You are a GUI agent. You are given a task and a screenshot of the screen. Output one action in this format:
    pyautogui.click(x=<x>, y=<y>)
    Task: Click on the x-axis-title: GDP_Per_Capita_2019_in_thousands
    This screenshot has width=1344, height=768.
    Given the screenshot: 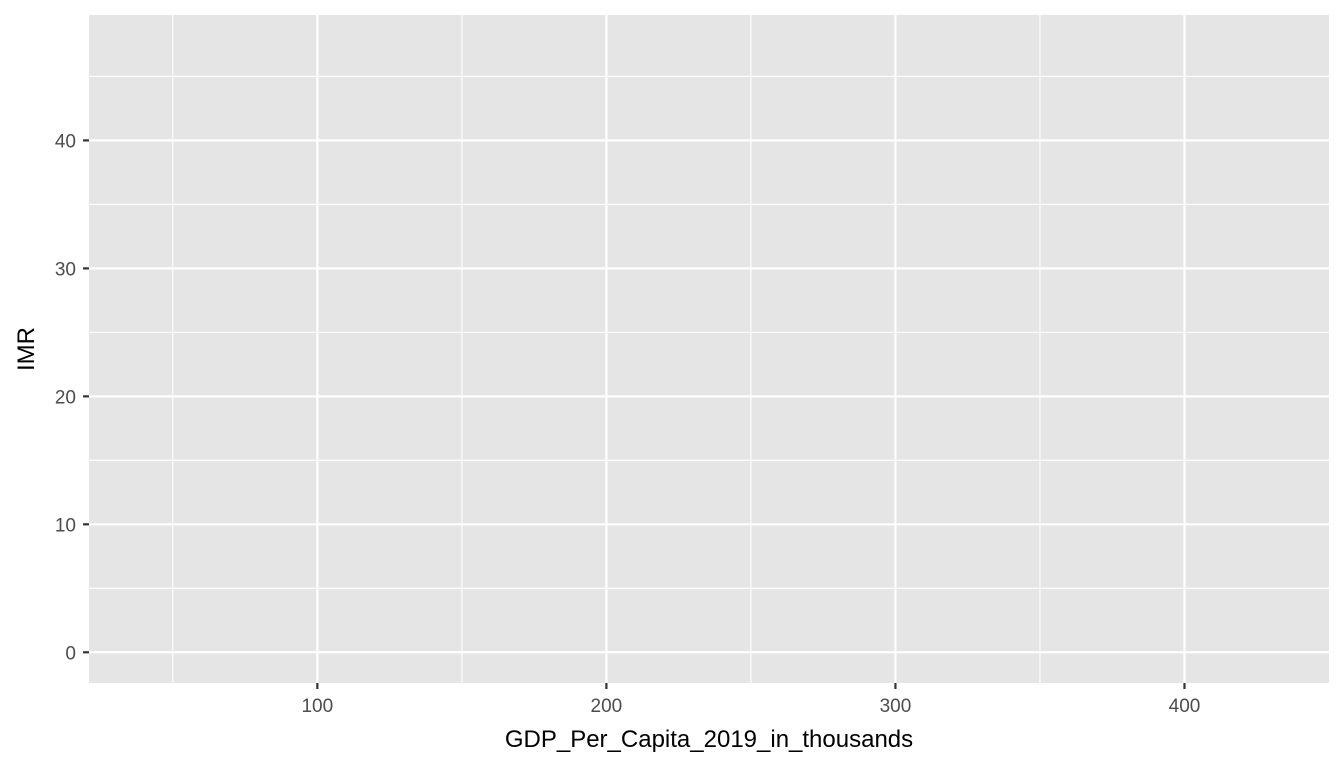 What is the action you would take?
    pyautogui.click(x=709, y=739)
    